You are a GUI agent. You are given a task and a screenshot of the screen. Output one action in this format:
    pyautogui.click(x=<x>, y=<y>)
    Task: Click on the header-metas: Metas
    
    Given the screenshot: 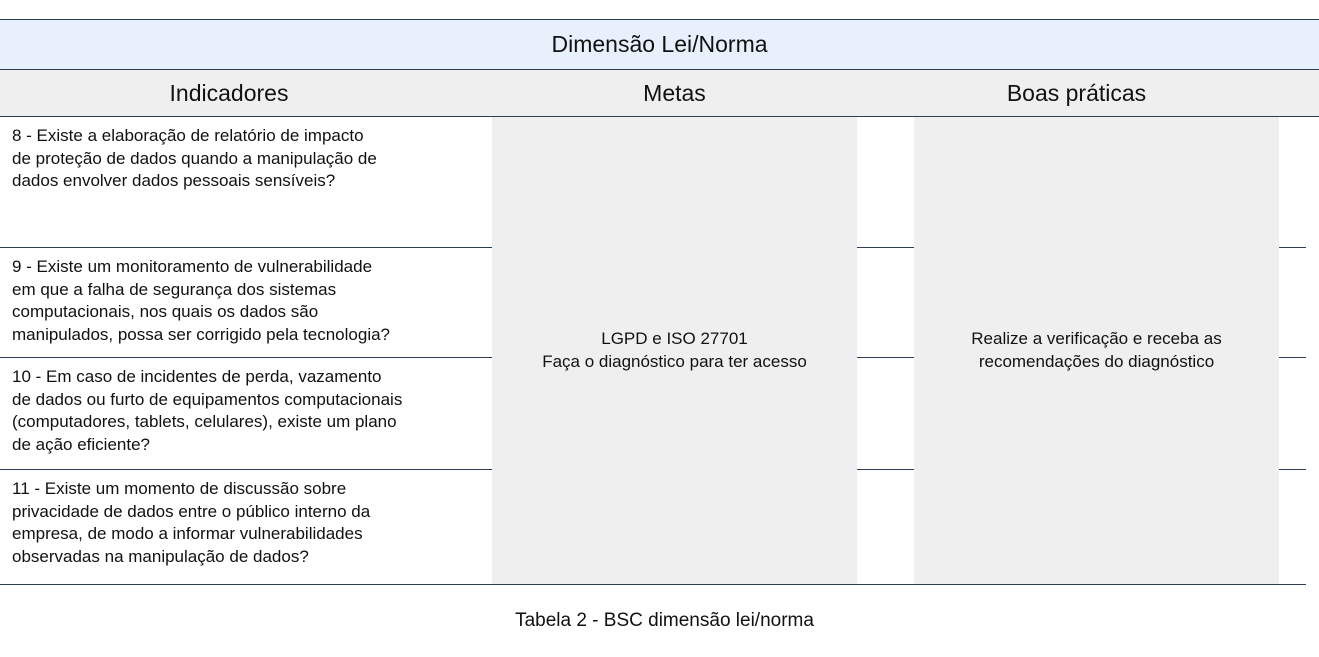 What is the action you would take?
    pyautogui.click(x=674, y=92)
    